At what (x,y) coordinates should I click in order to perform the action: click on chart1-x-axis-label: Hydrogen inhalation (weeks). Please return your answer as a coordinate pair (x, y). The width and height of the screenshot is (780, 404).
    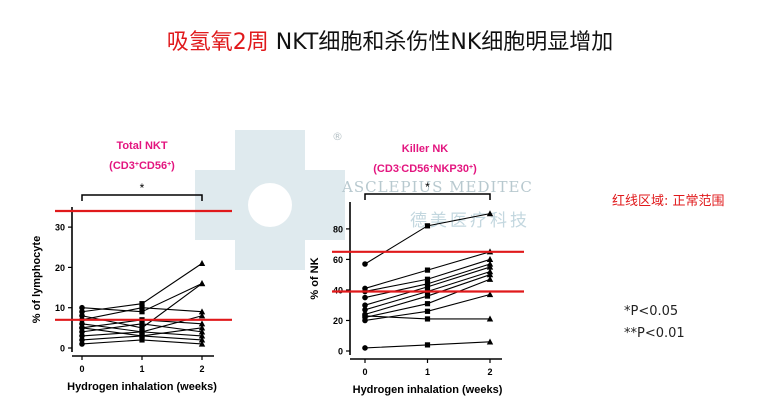
    Looking at the image, I should click on (142, 387).